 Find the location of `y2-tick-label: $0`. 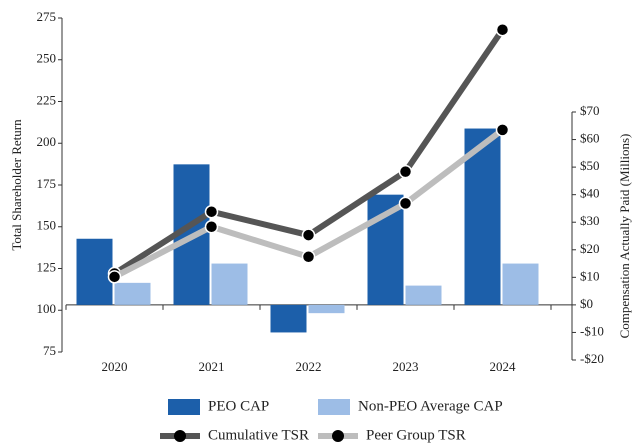

y2-tick-label: $0 is located at coordinates (586, 303).